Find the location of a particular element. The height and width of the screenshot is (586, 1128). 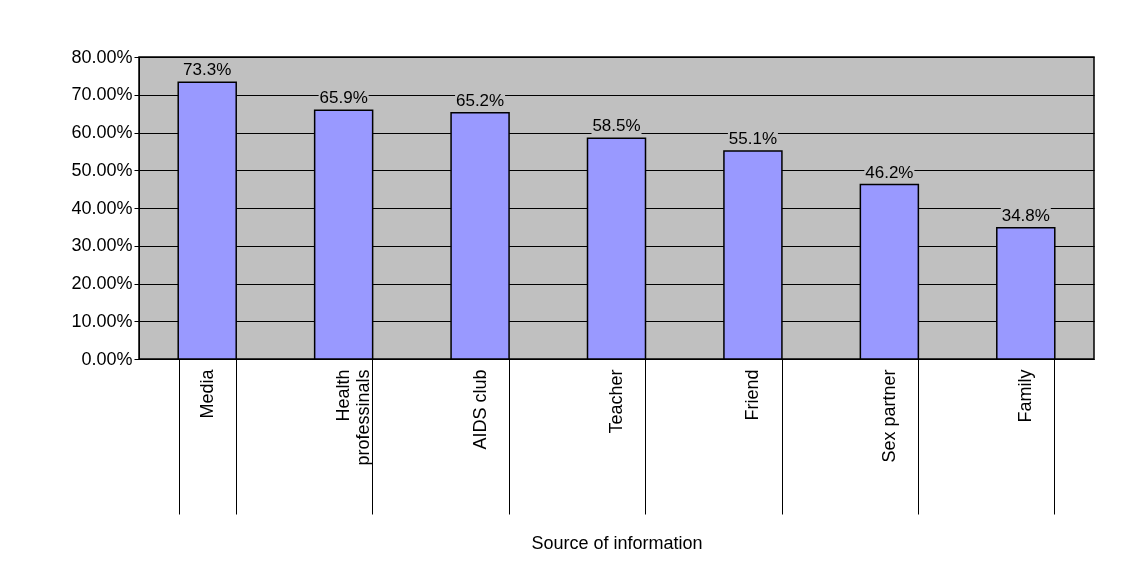

y-tick-label: 60.00% is located at coordinates (102, 132).